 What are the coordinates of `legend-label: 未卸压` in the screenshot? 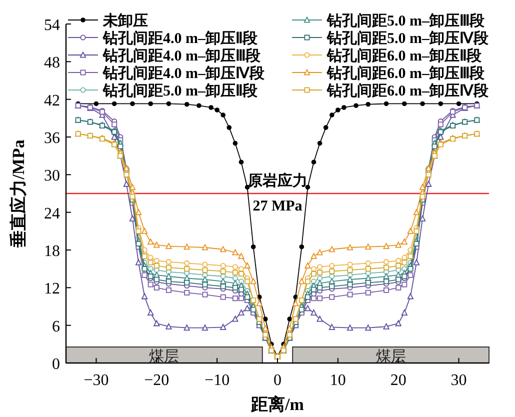 It's located at (125, 21).